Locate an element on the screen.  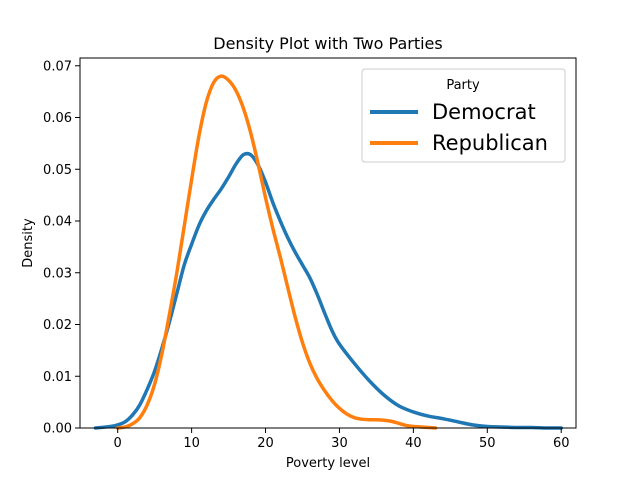
y-tick-label: 0.05 is located at coordinates (57, 170).